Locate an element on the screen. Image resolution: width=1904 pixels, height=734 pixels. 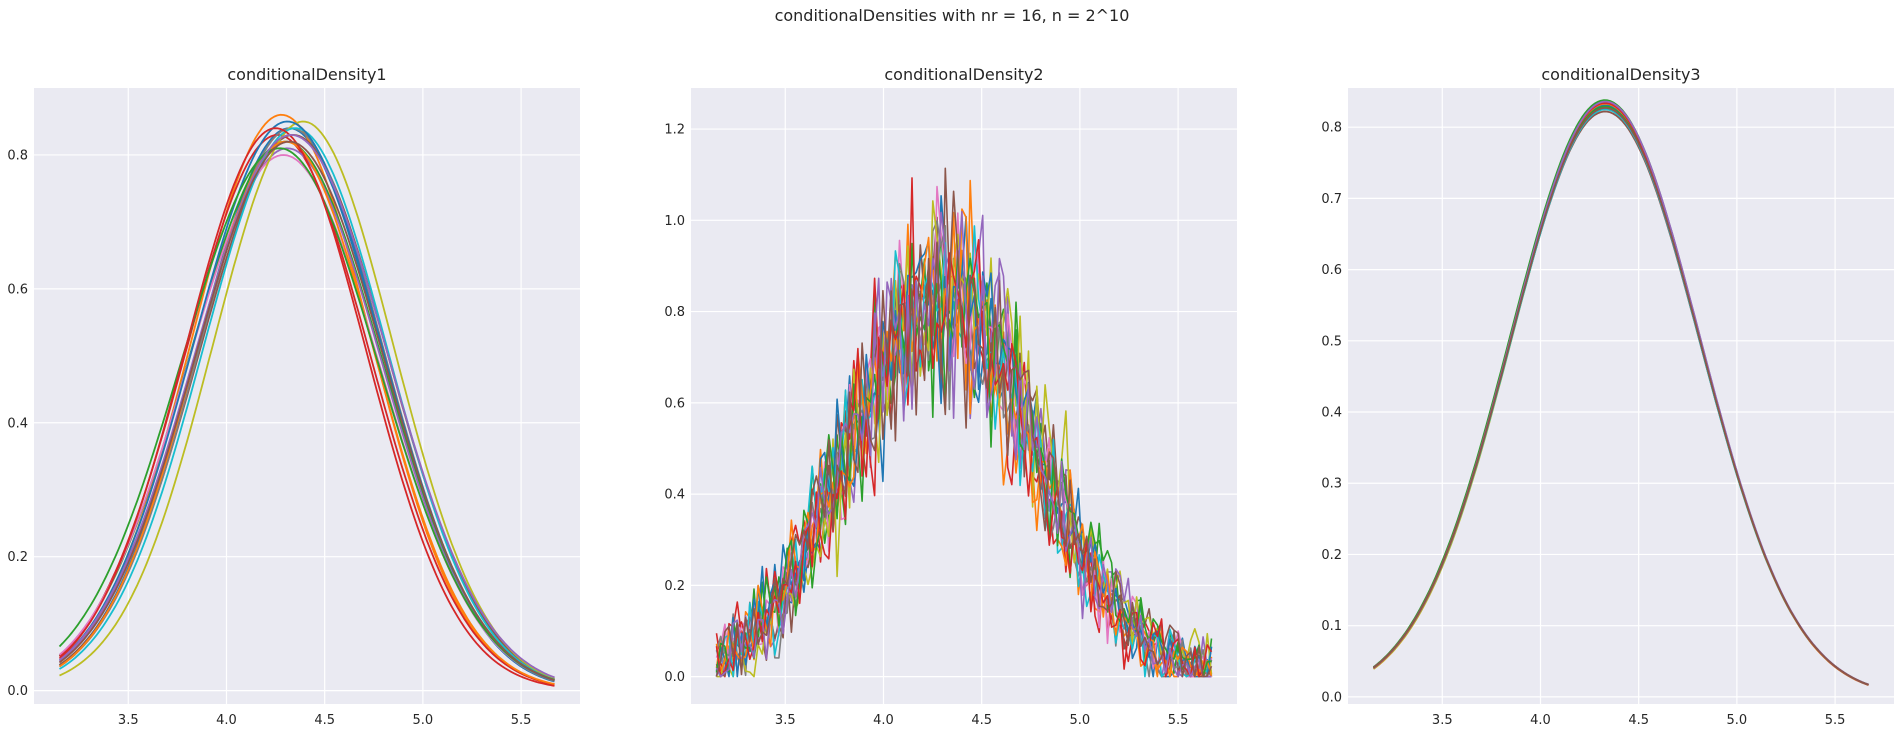
subplot-title: conditionalDensity1 is located at coordinates (306, 74).